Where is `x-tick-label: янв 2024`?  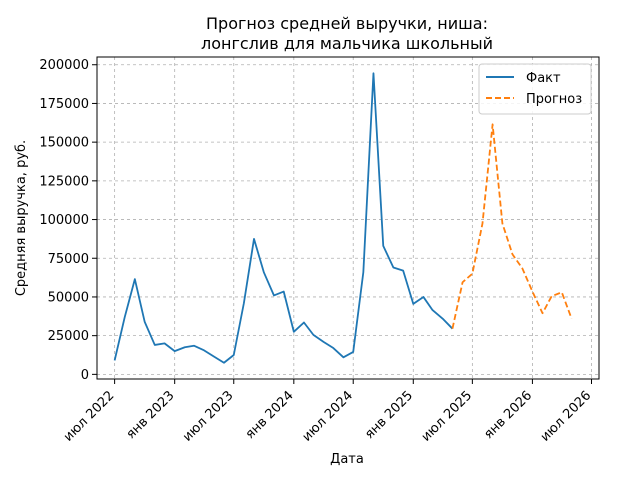
x-tick-label: янв 2024 is located at coordinates (270, 415).